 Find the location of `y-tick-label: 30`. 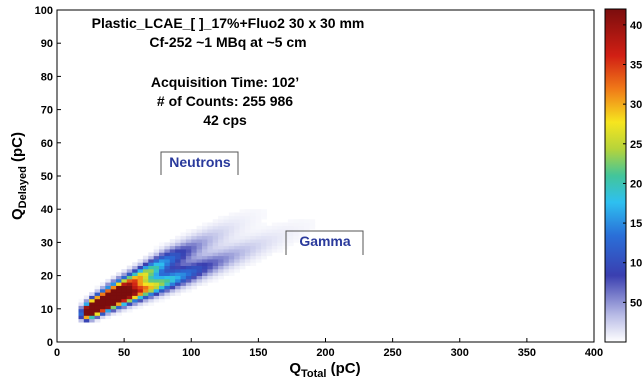

y-tick-label: 30 is located at coordinates (47, 243).